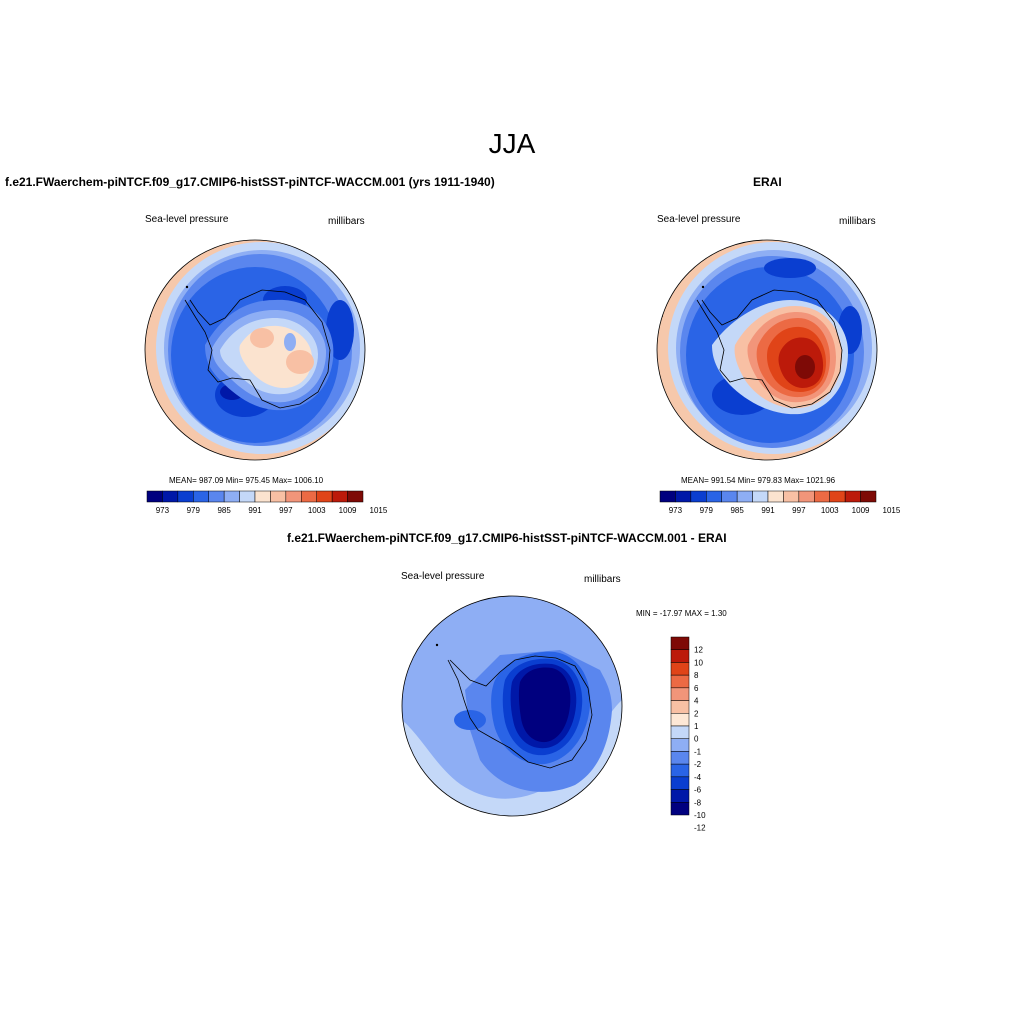 The height and width of the screenshot is (1024, 1024). What do you see at coordinates (698, 662) in the screenshot?
I see `colorbar-tick-label: 10` at bounding box center [698, 662].